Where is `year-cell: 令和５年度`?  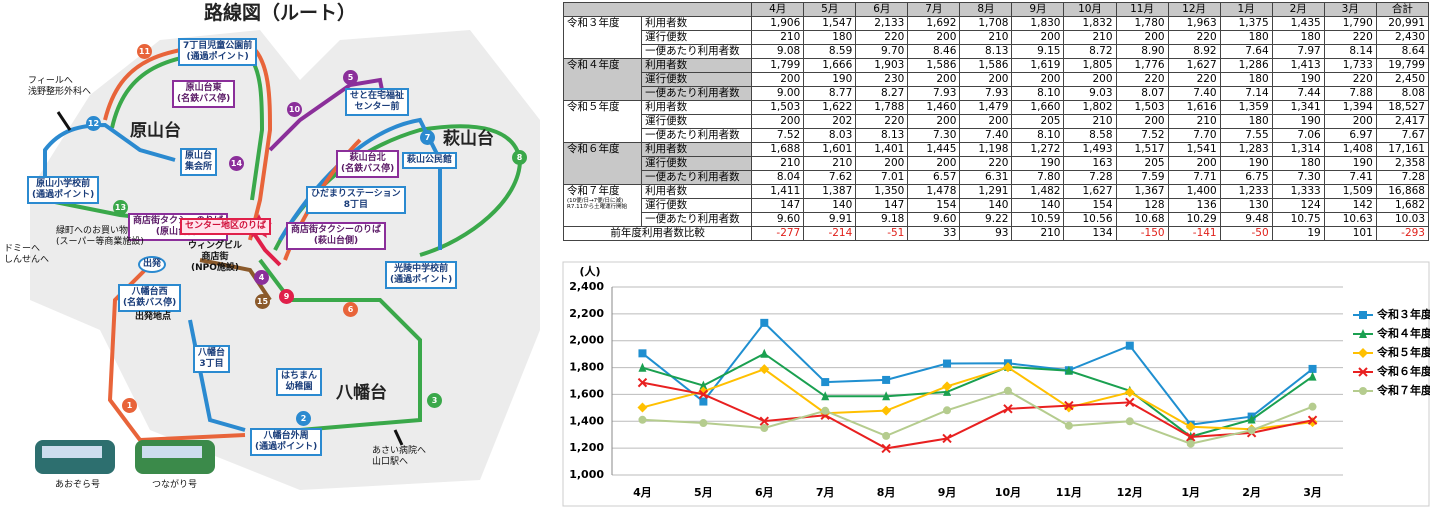
year-cell: 令和５年度 is located at coordinates (602, 121).